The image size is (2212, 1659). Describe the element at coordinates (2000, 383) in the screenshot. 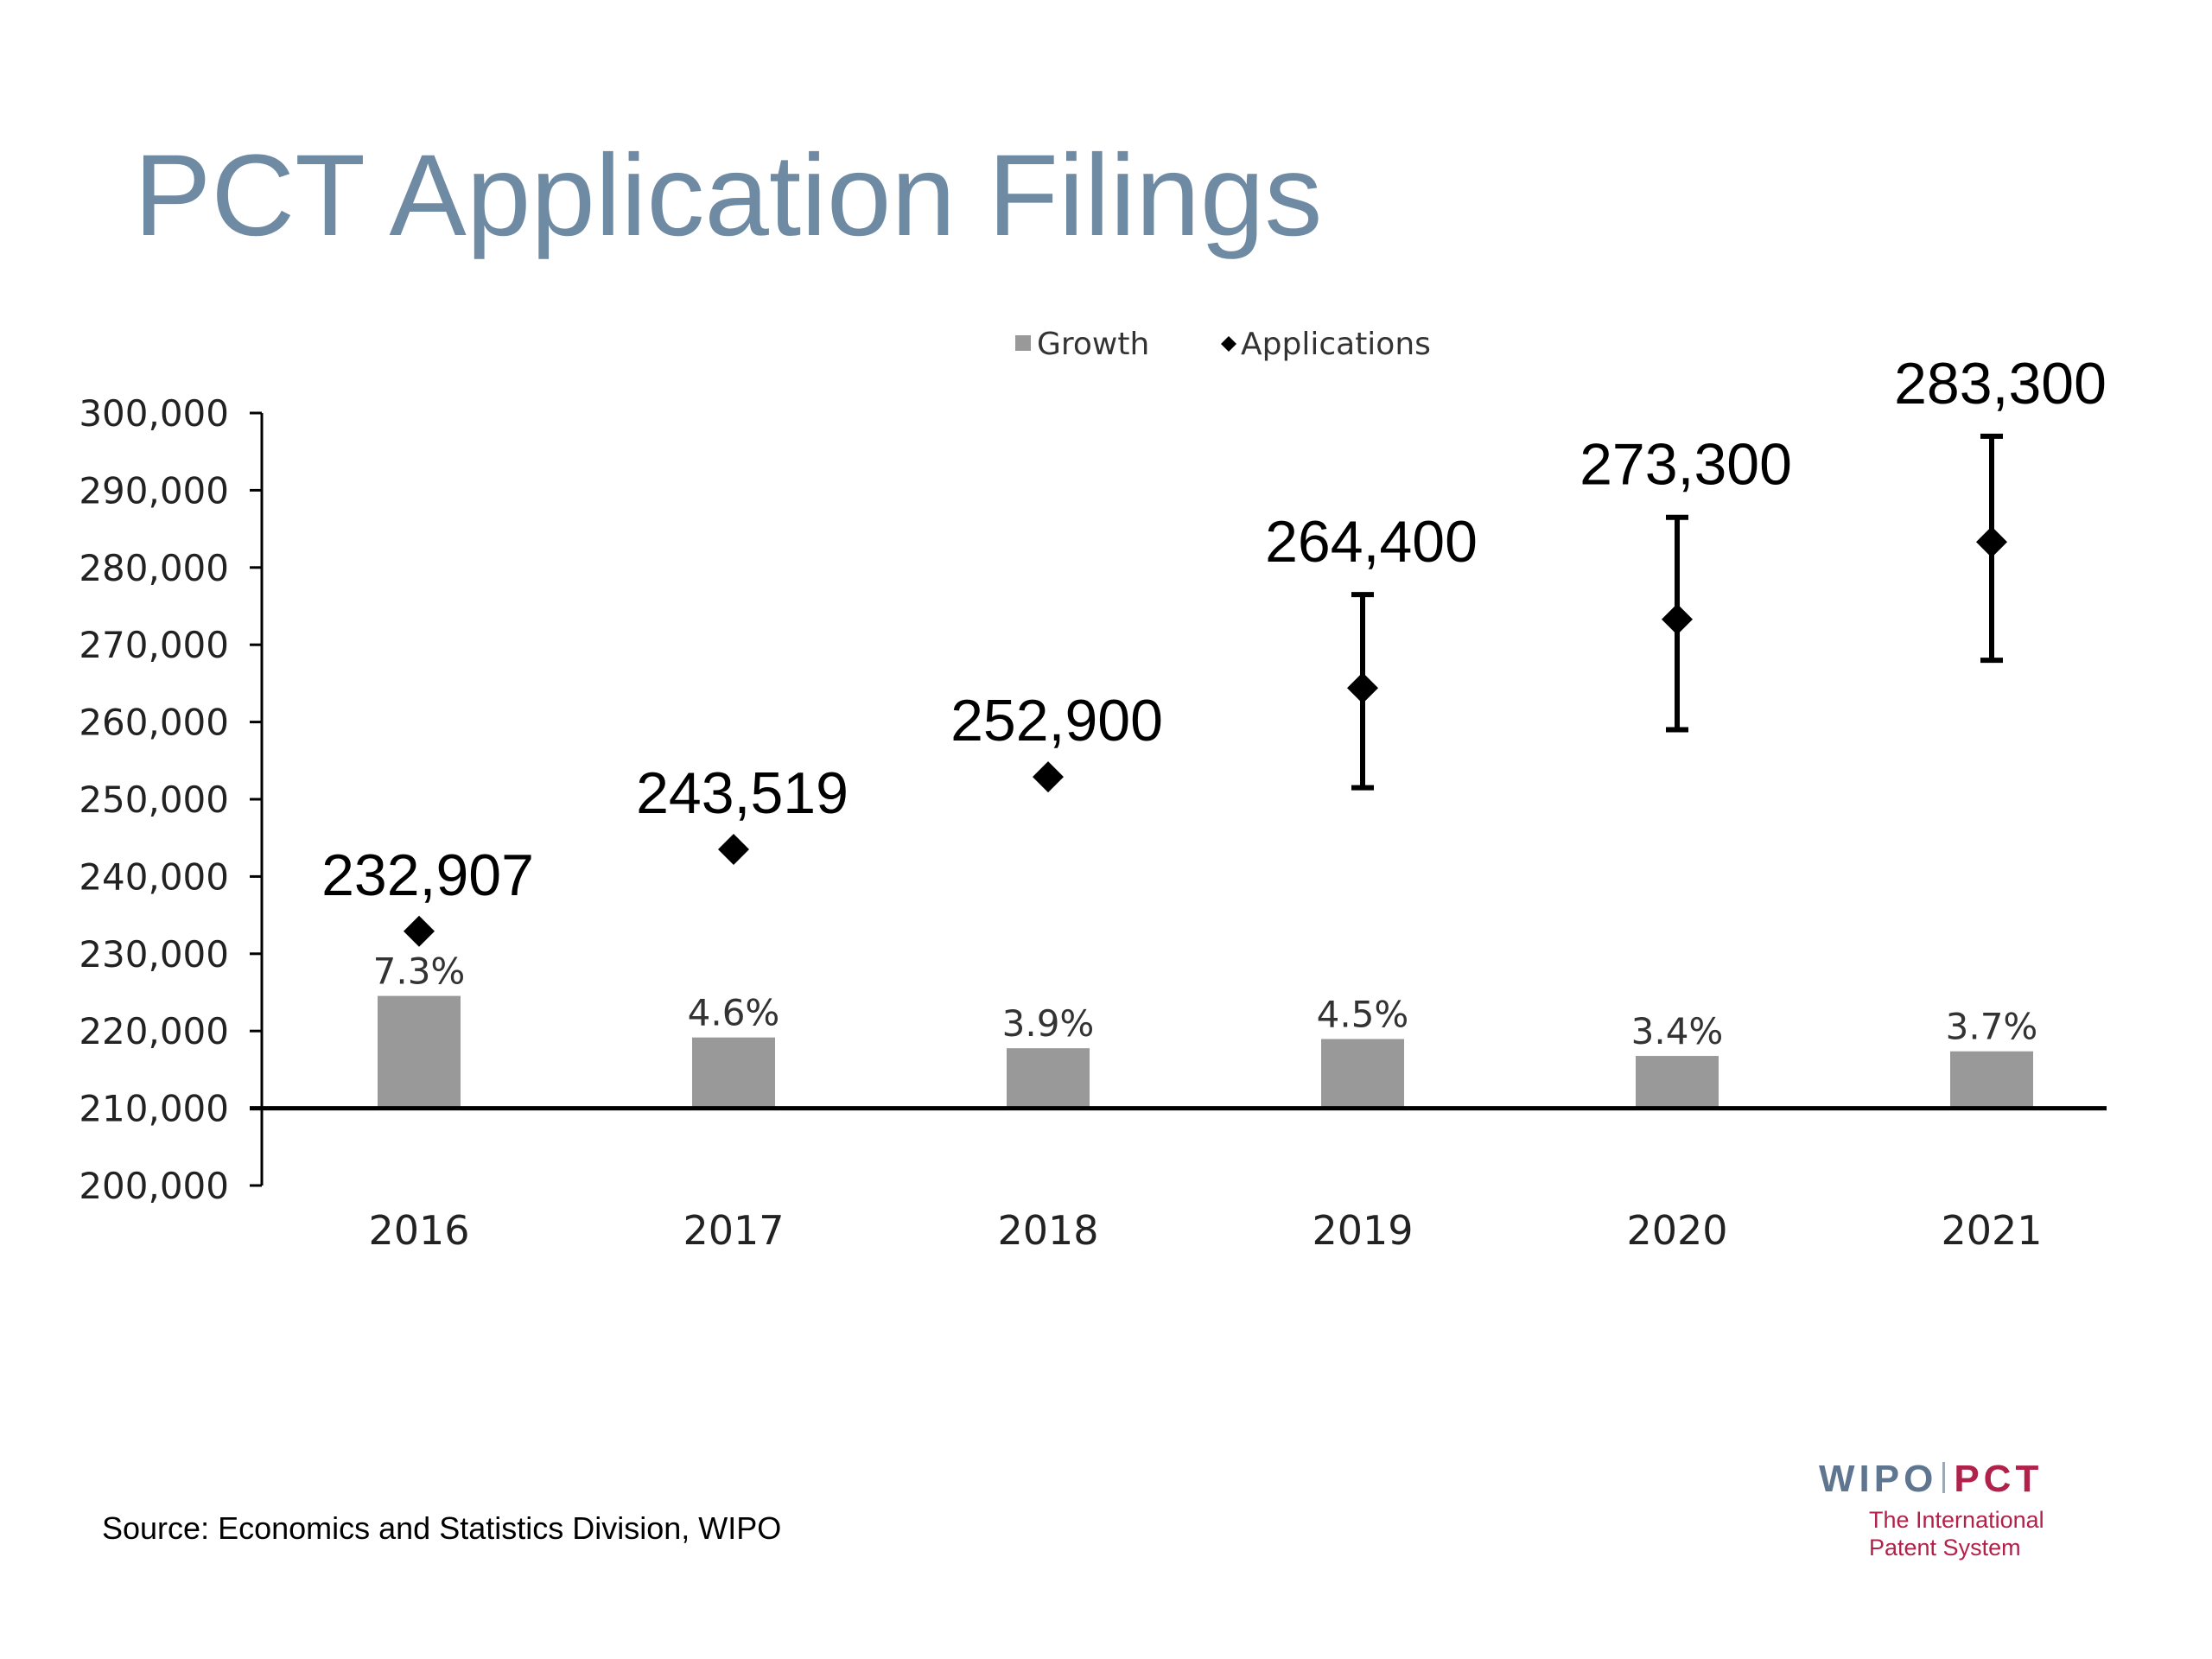

I see `application-value-label: 283,300` at that location.